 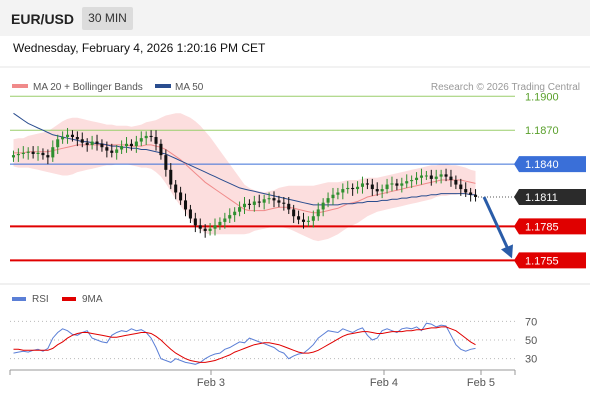 I want to click on projection-arrow-head, so click(x=507, y=251).